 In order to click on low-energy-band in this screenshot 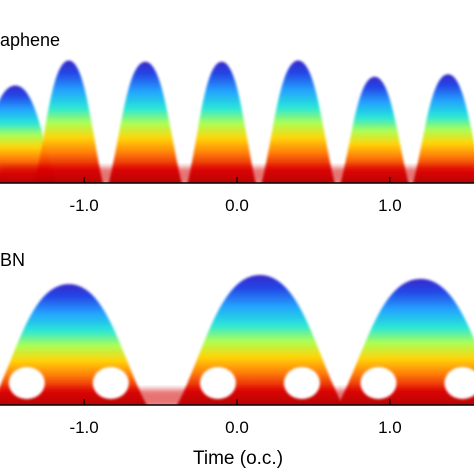, I will do `click(237, 175)`.